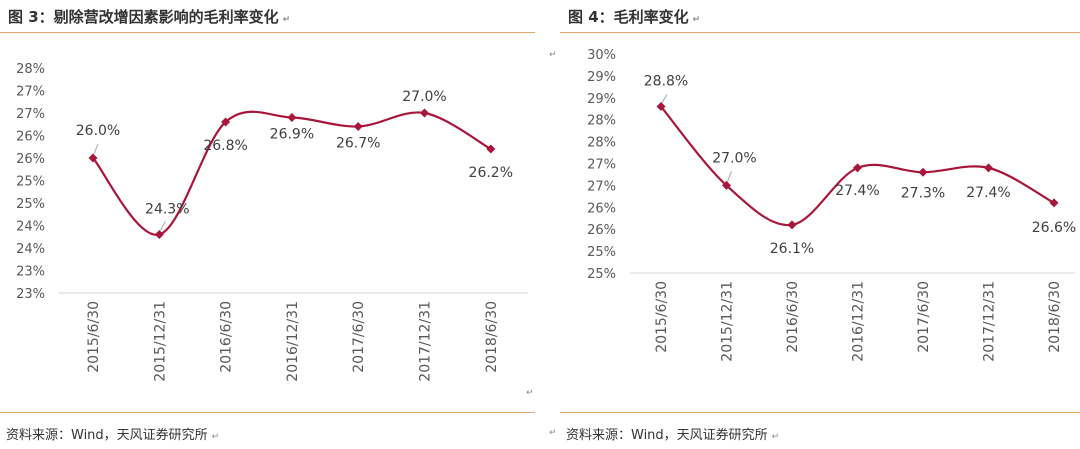 Image resolution: width=1080 pixels, height=449 pixels. I want to click on data-label: 26.2%, so click(491, 173).